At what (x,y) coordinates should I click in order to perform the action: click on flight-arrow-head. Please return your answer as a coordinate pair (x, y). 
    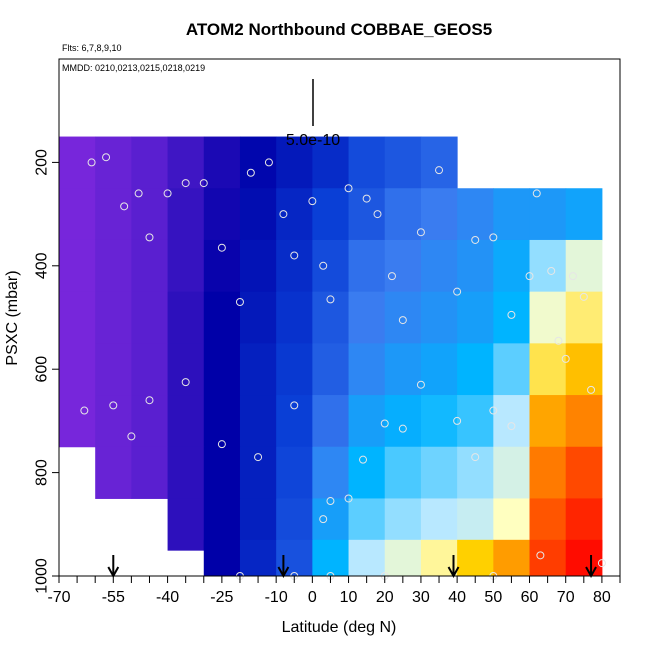
    Looking at the image, I should click on (113, 572).